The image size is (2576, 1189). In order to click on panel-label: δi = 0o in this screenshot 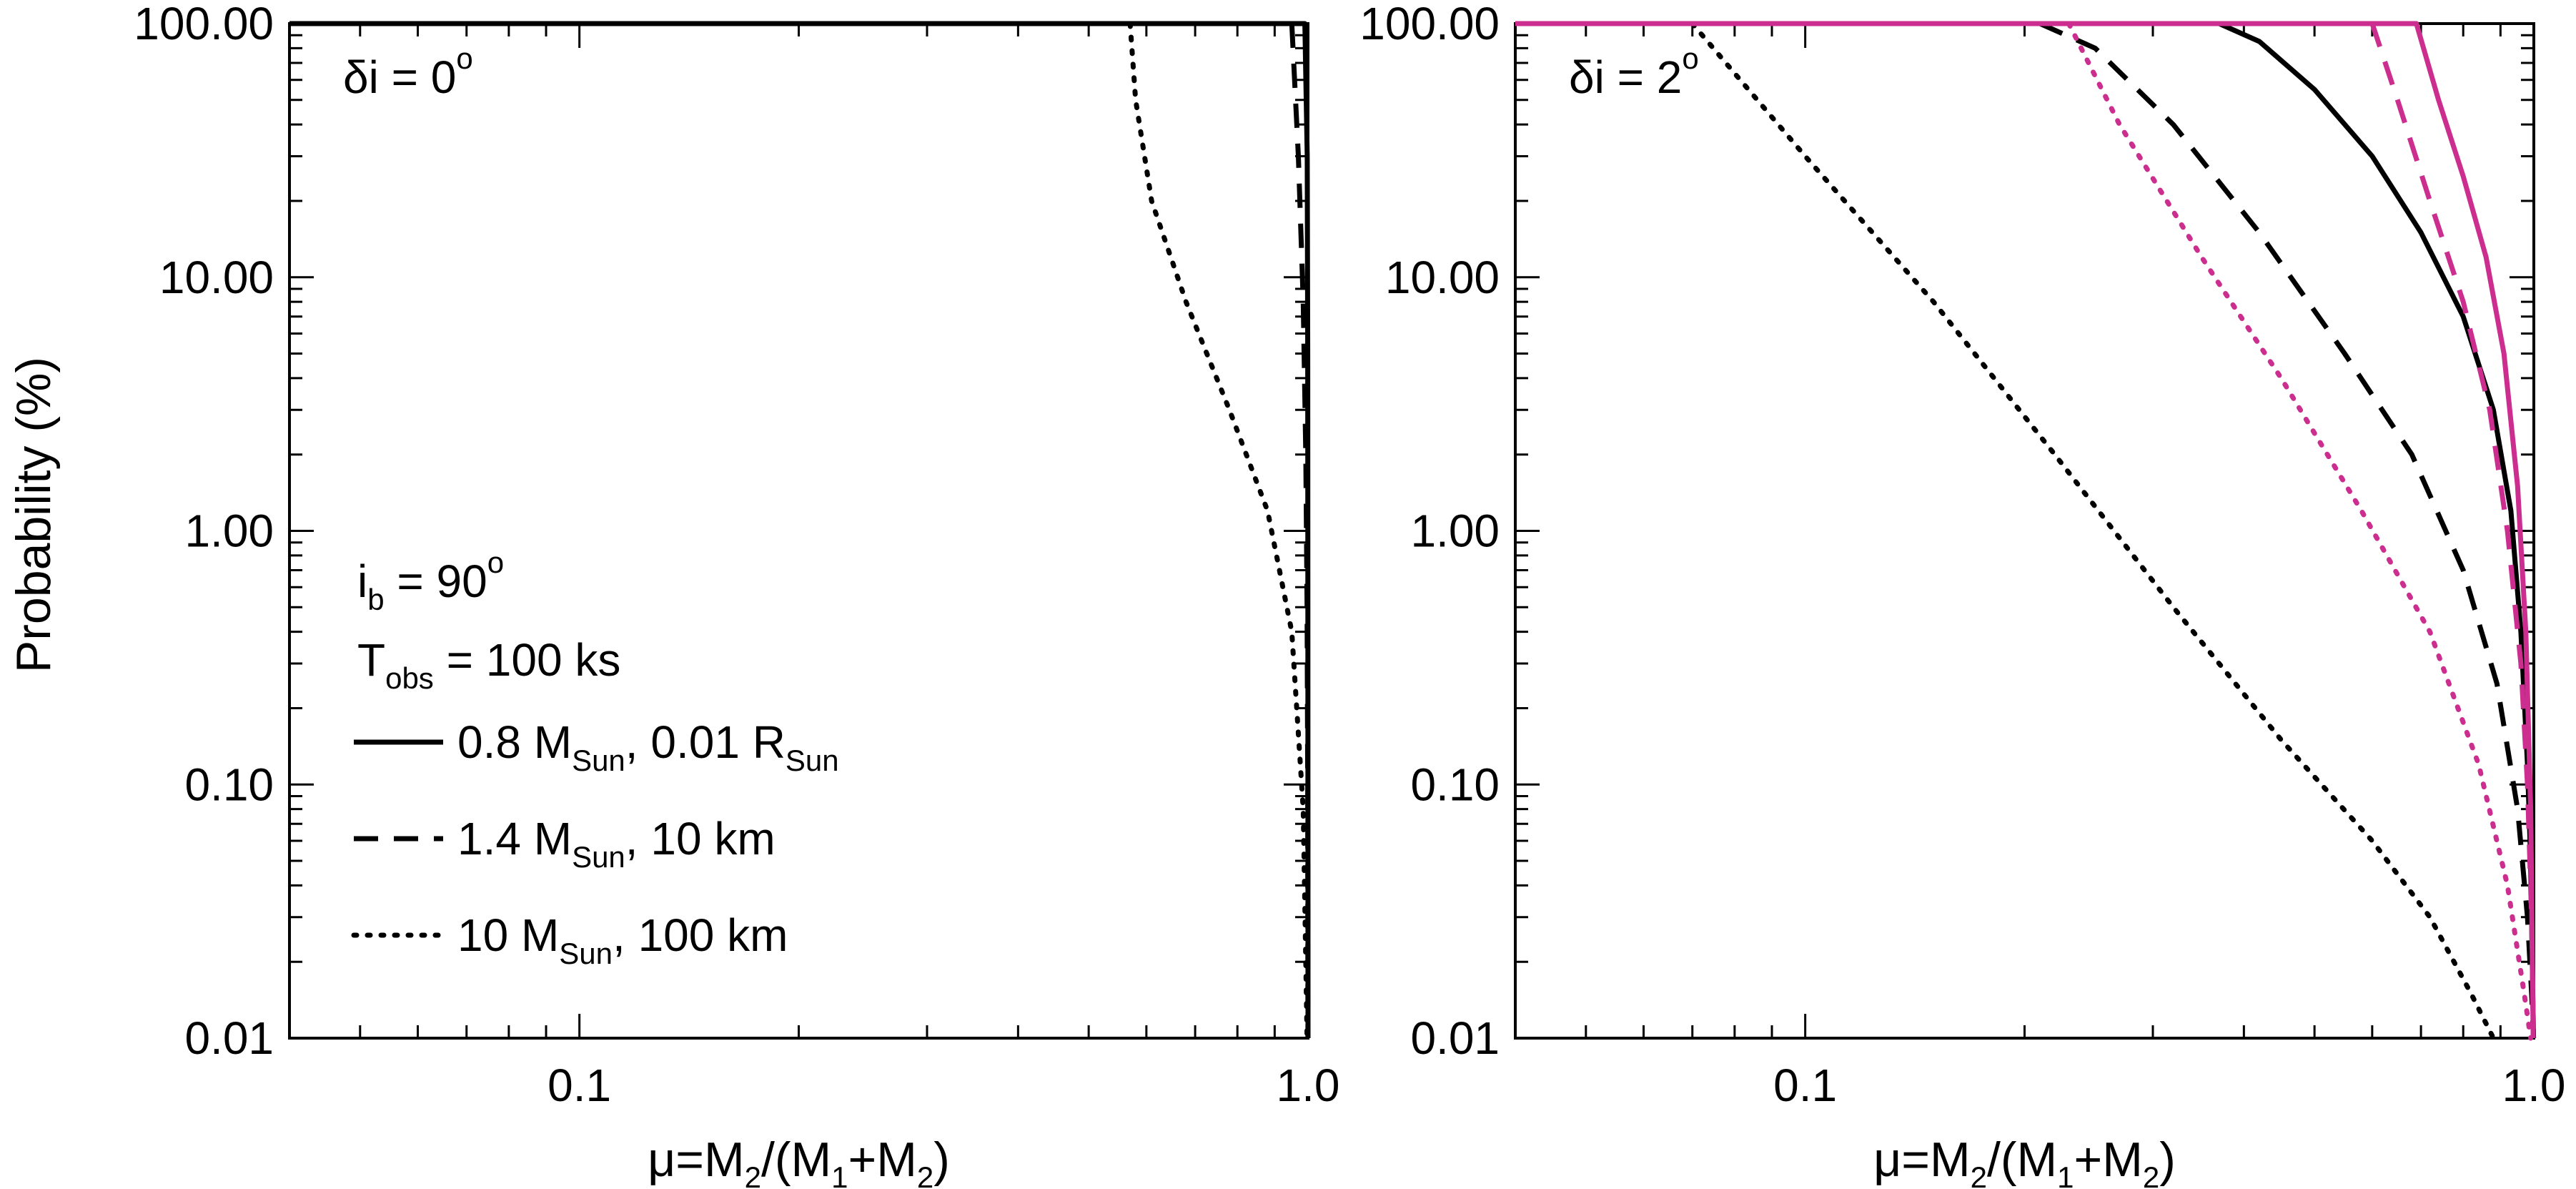, I will do `click(408, 72)`.